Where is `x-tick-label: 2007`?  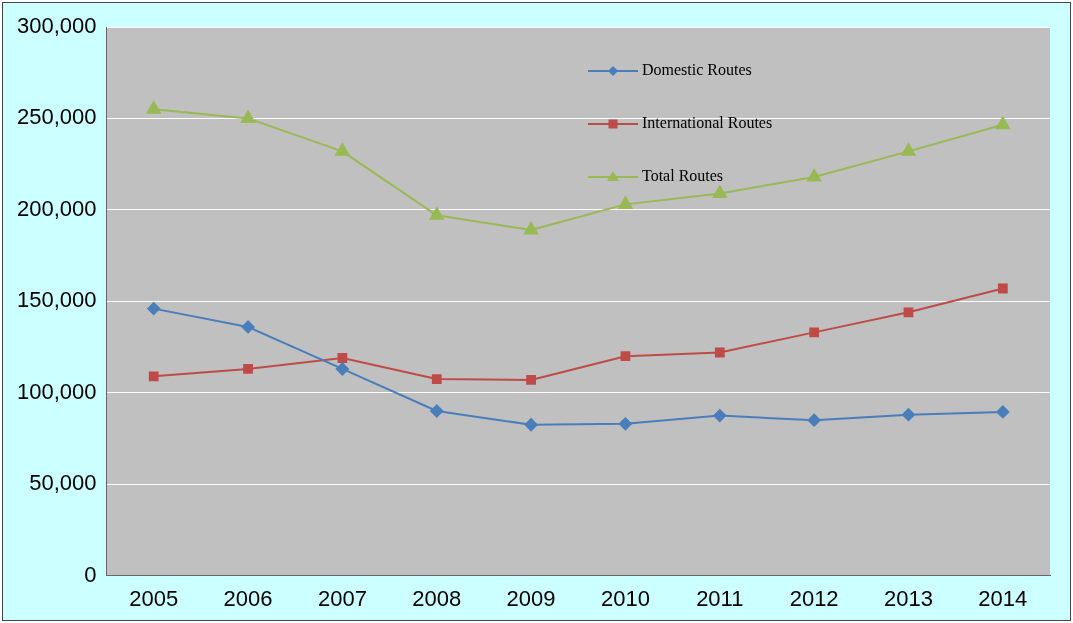 x-tick-label: 2007 is located at coordinates (342, 598).